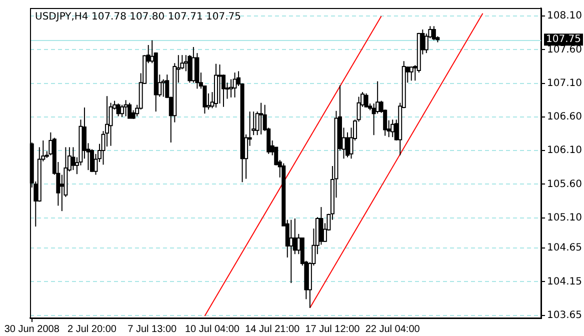 Image resolution: width=584 pixels, height=336 pixels. What do you see at coordinates (392, 329) in the screenshot?
I see `x-tick-label: 22 Jul 04:00` at bounding box center [392, 329].